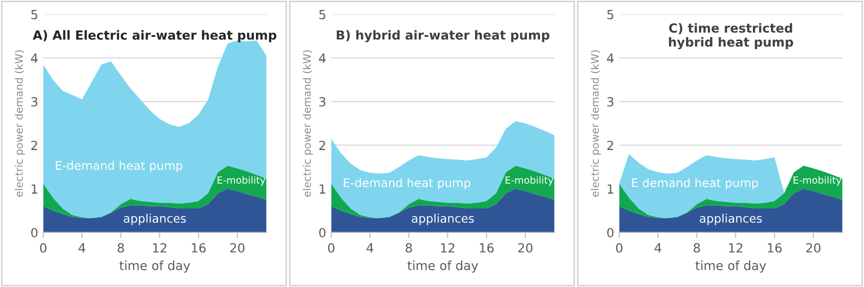  What do you see at coordinates (154, 36) in the screenshot?
I see `text: A) All Electric air-water heat pump` at bounding box center [154, 36].